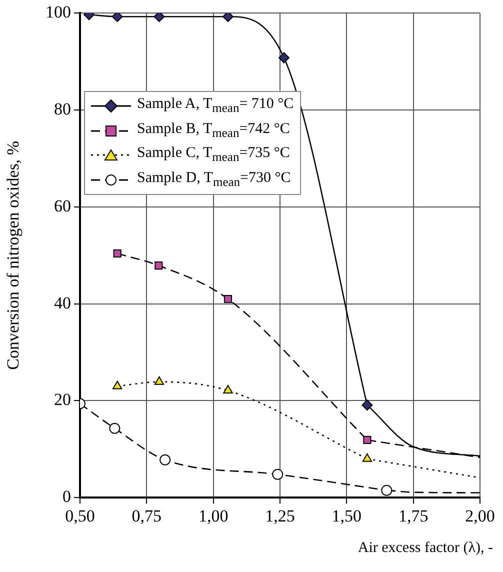  Describe the element at coordinates (213, 516) in the screenshot. I see `x-tick-label: 1,00` at that location.